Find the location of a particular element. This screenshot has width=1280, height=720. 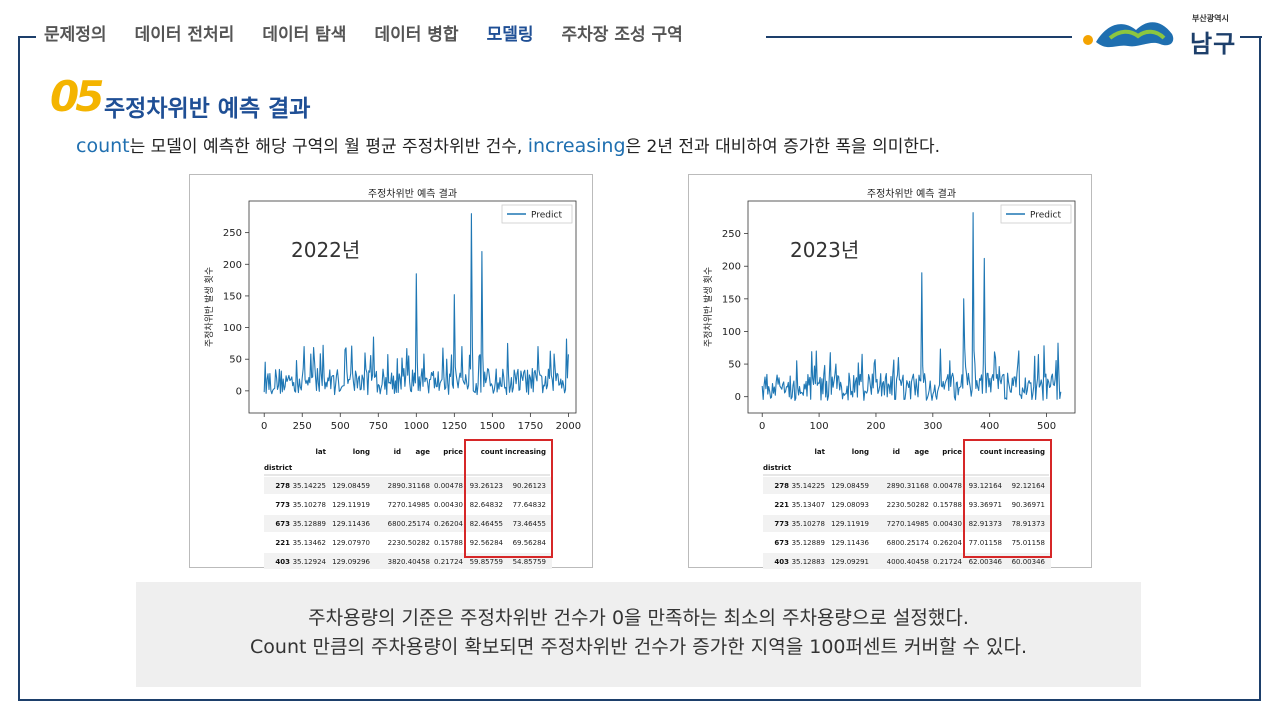

table-cell-id: 727 is located at coordinates (893, 524).